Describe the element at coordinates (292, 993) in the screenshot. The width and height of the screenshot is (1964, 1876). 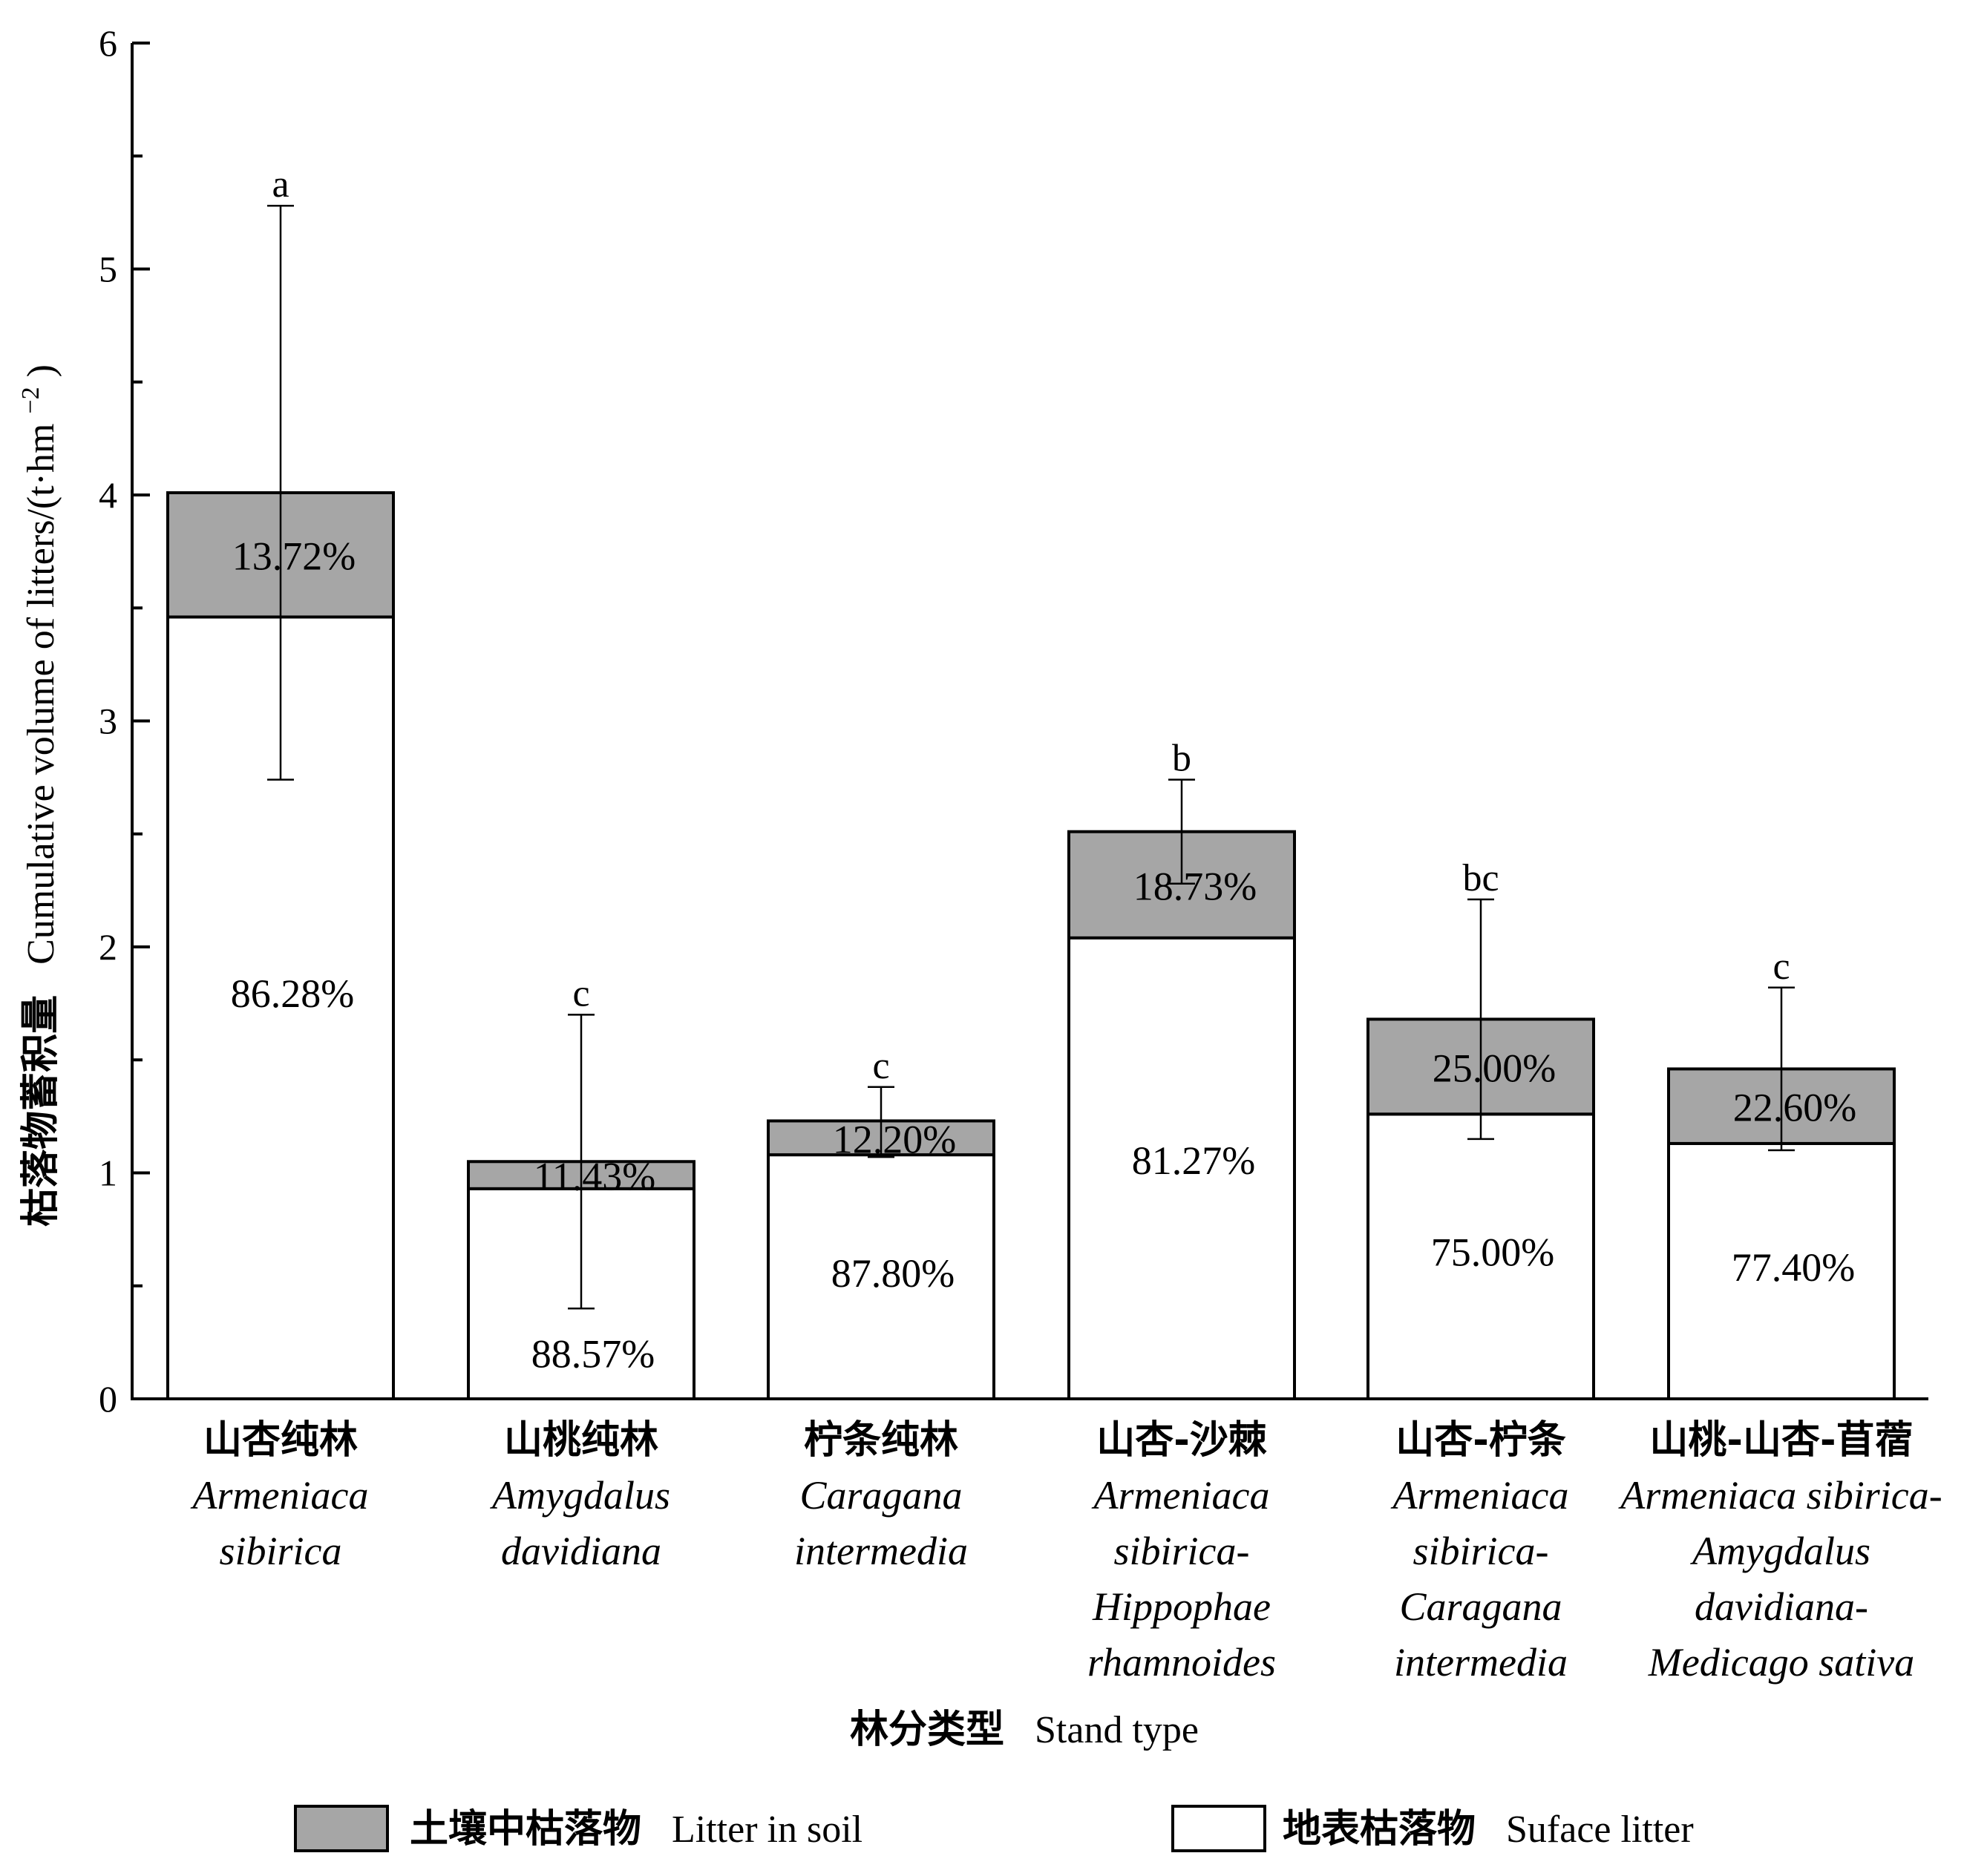
I see `data-label-surface-litter: 86.28%` at that location.